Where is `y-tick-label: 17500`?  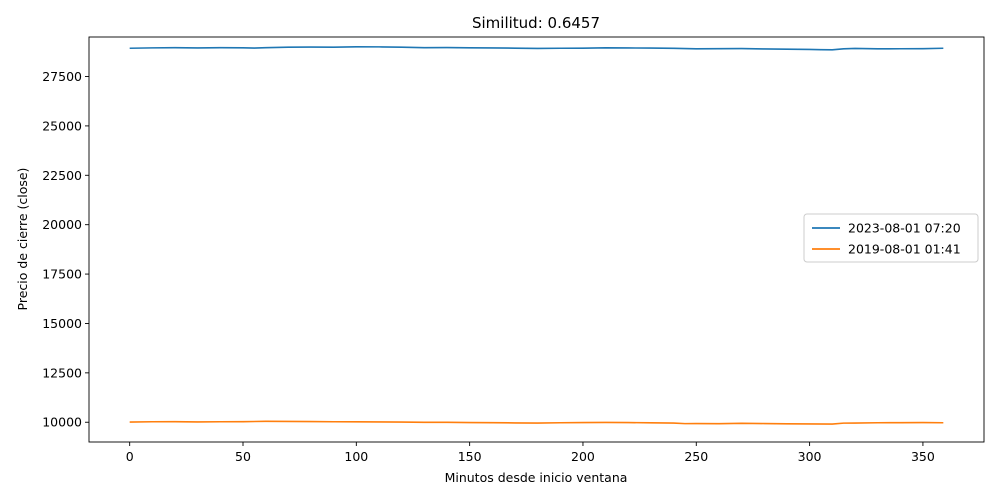 y-tick-label: 17500 is located at coordinates (62, 274).